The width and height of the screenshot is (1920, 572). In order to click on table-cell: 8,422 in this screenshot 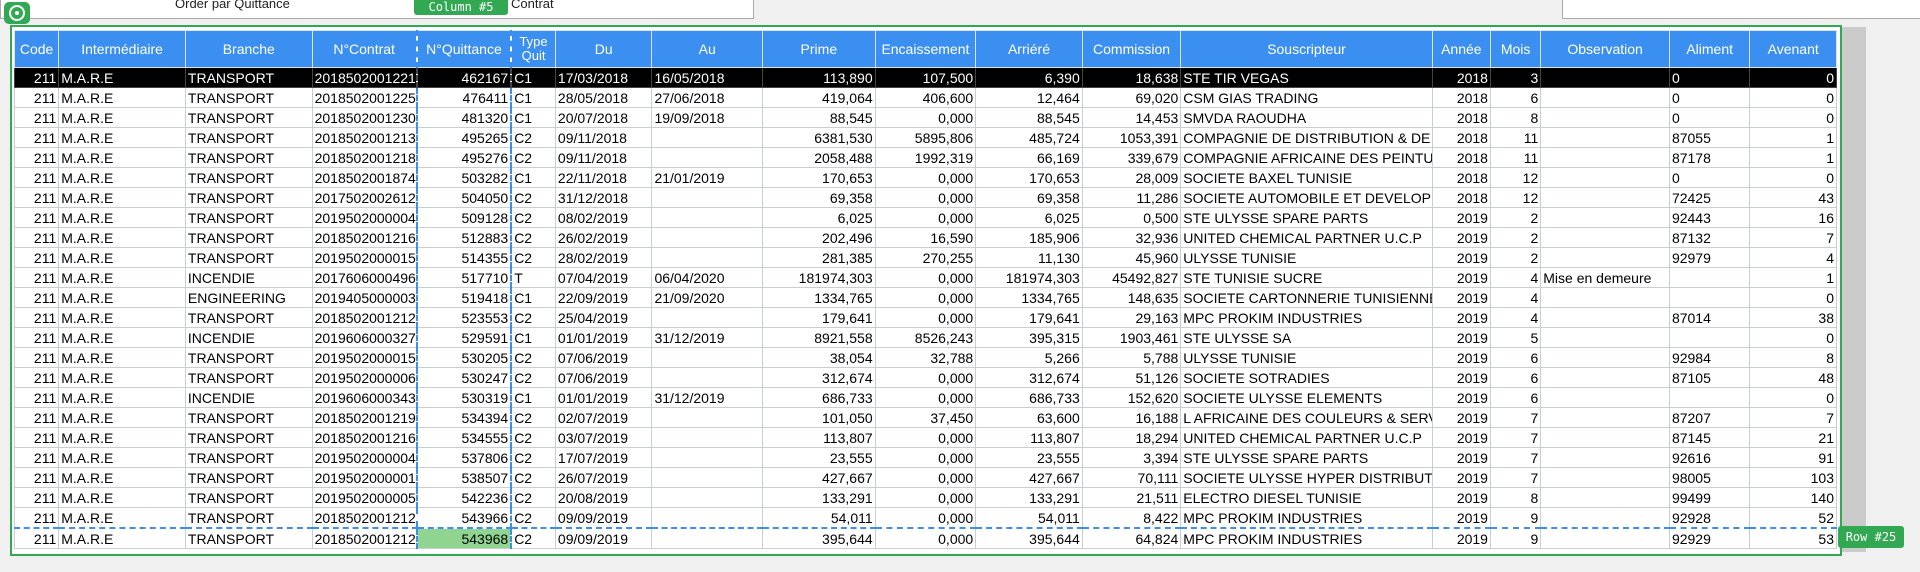, I will do `click(1131, 518)`.